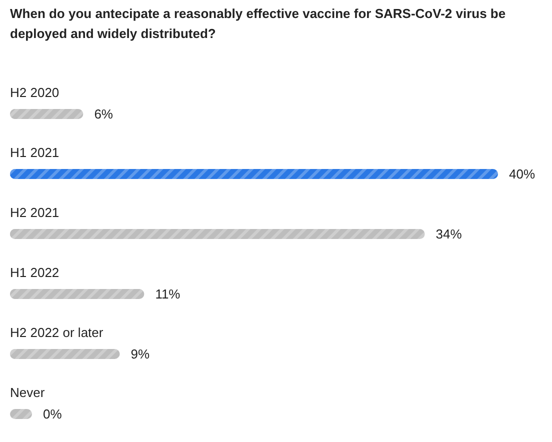 Image resolution: width=552 pixels, height=442 pixels. What do you see at coordinates (258, 23) in the screenshot?
I see `chart-title: When do you antecipate a reasonably effective vaccine for SARS-CoV-2 virus be deployed and widely distributed?` at bounding box center [258, 23].